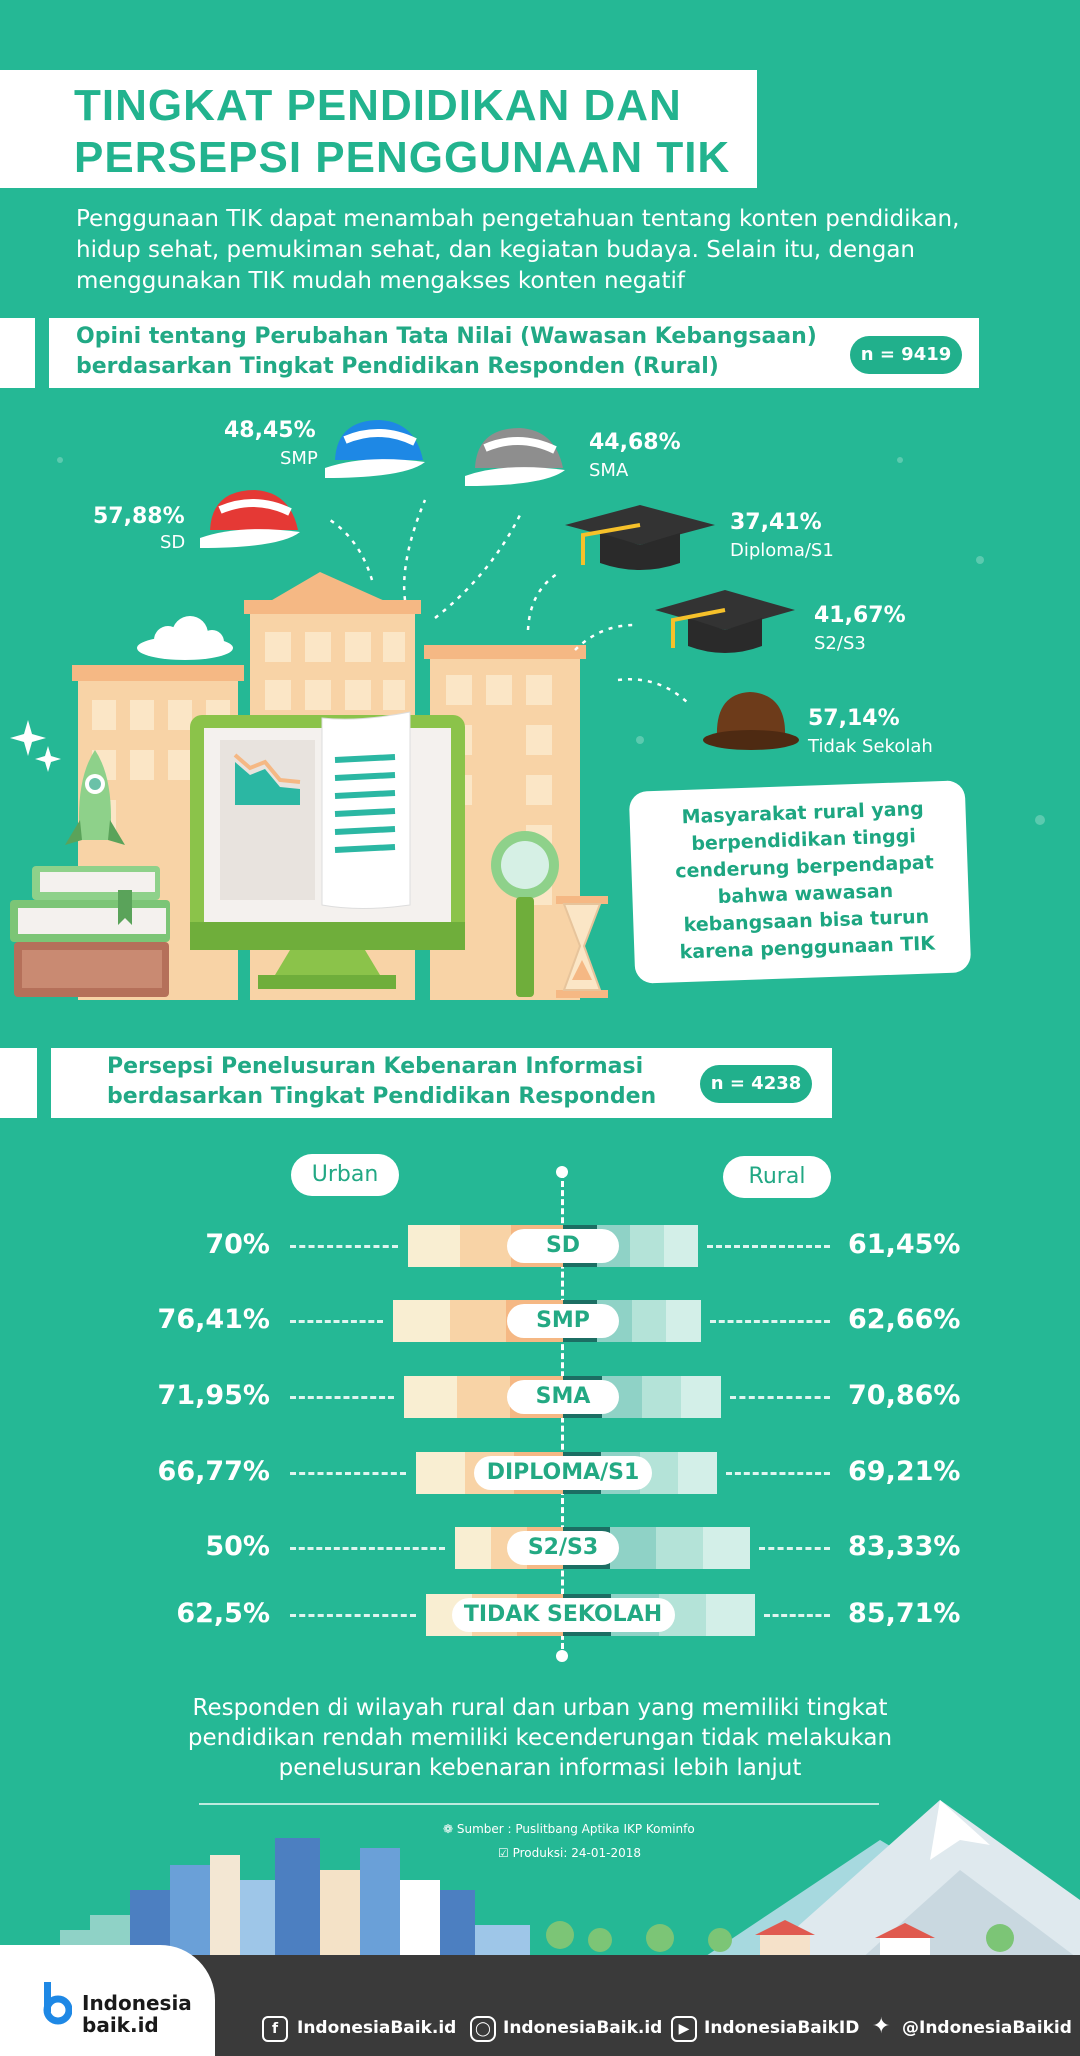  Describe the element at coordinates (213, 1319) in the screenshot. I see `urban-value: 76,41%` at that location.